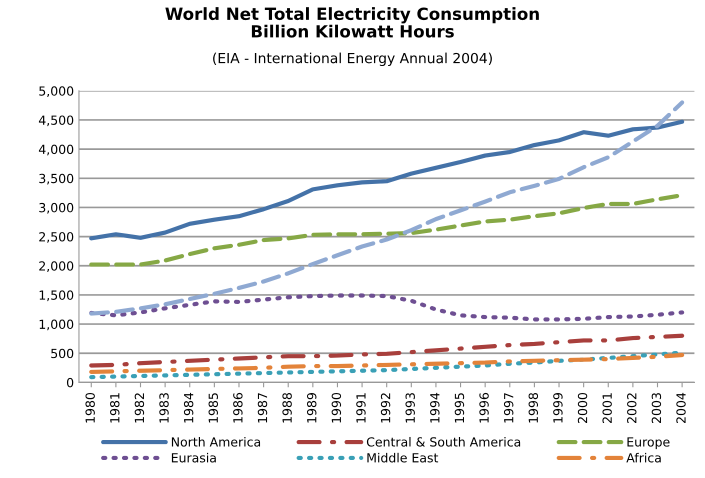 This screenshot has width=705, height=478. What do you see at coordinates (164, 408) in the screenshot?
I see `x-tick-label: 1983` at bounding box center [164, 408].